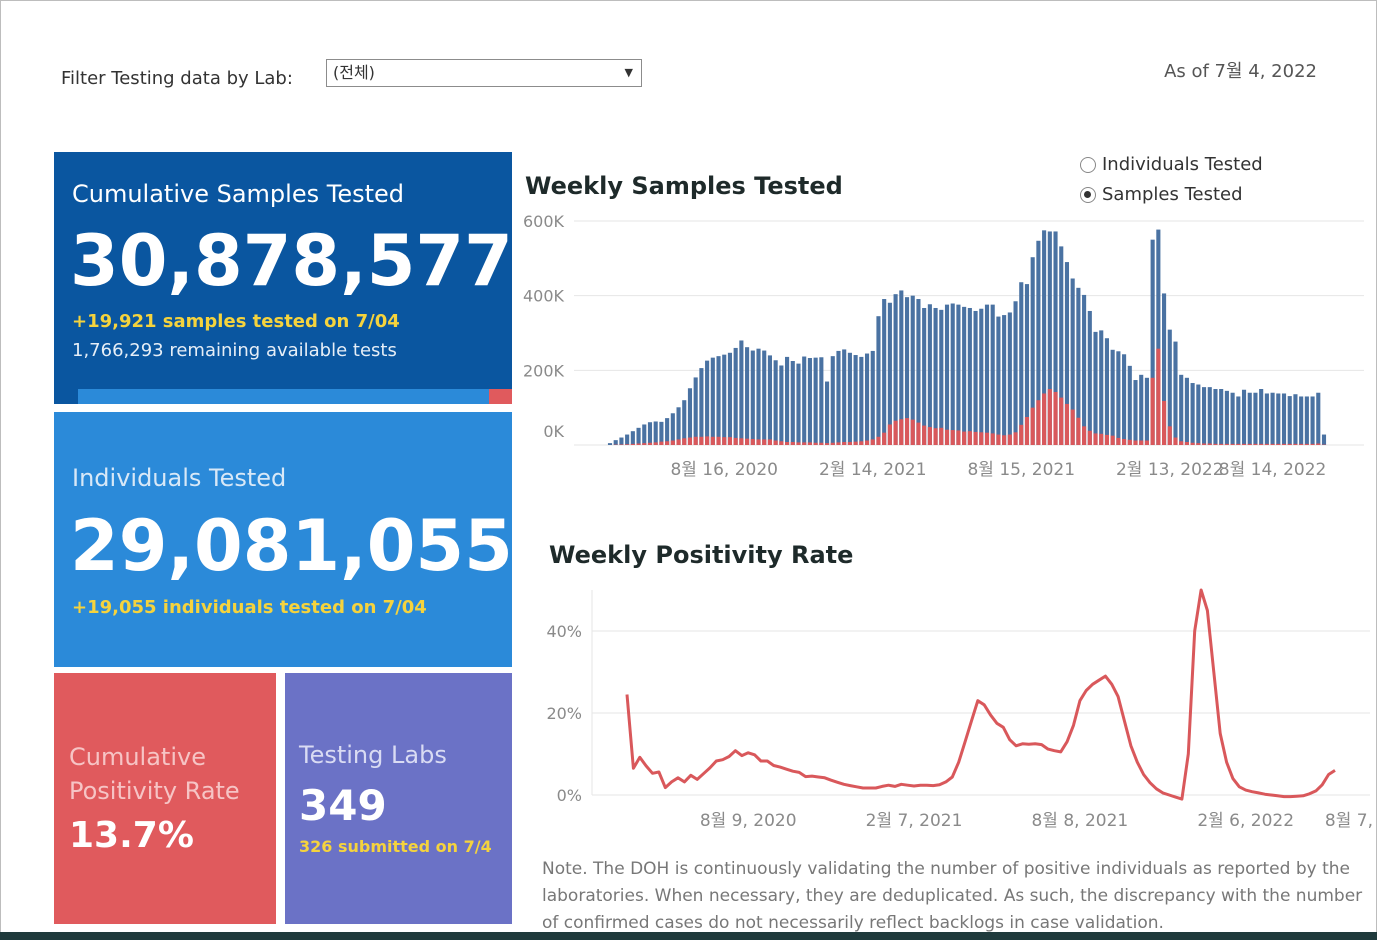 The width and height of the screenshot is (1377, 940). I want to click on samples-progress-bar, so click(295, 396).